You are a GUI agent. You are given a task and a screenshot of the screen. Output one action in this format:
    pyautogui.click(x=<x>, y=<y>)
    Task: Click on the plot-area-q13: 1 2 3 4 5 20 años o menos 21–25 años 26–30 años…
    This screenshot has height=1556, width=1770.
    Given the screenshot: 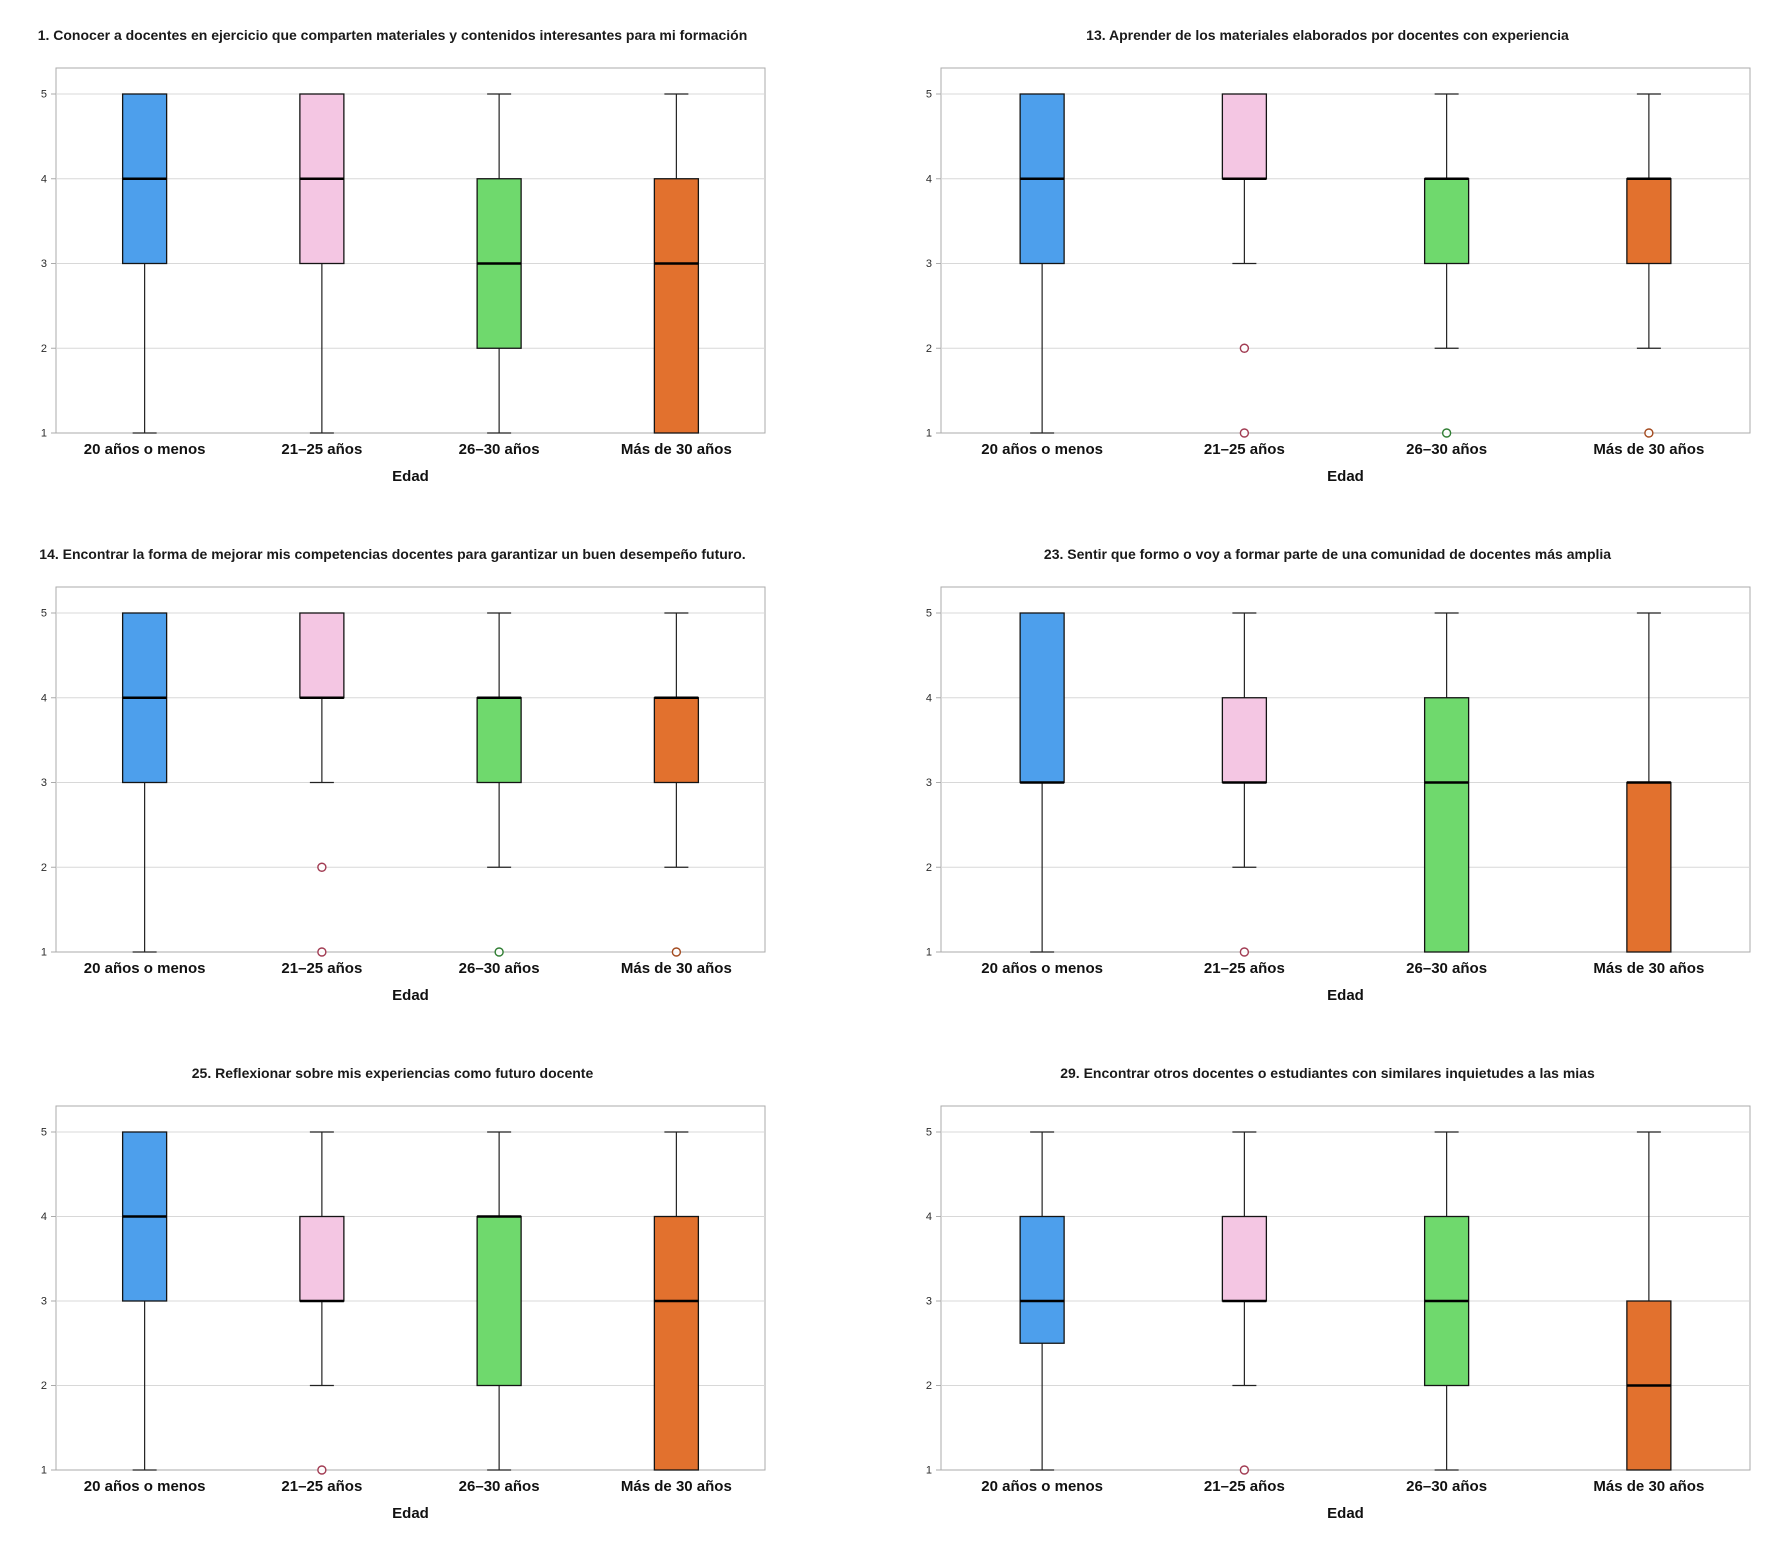 What is the action you would take?
    pyautogui.click(x=1327, y=278)
    